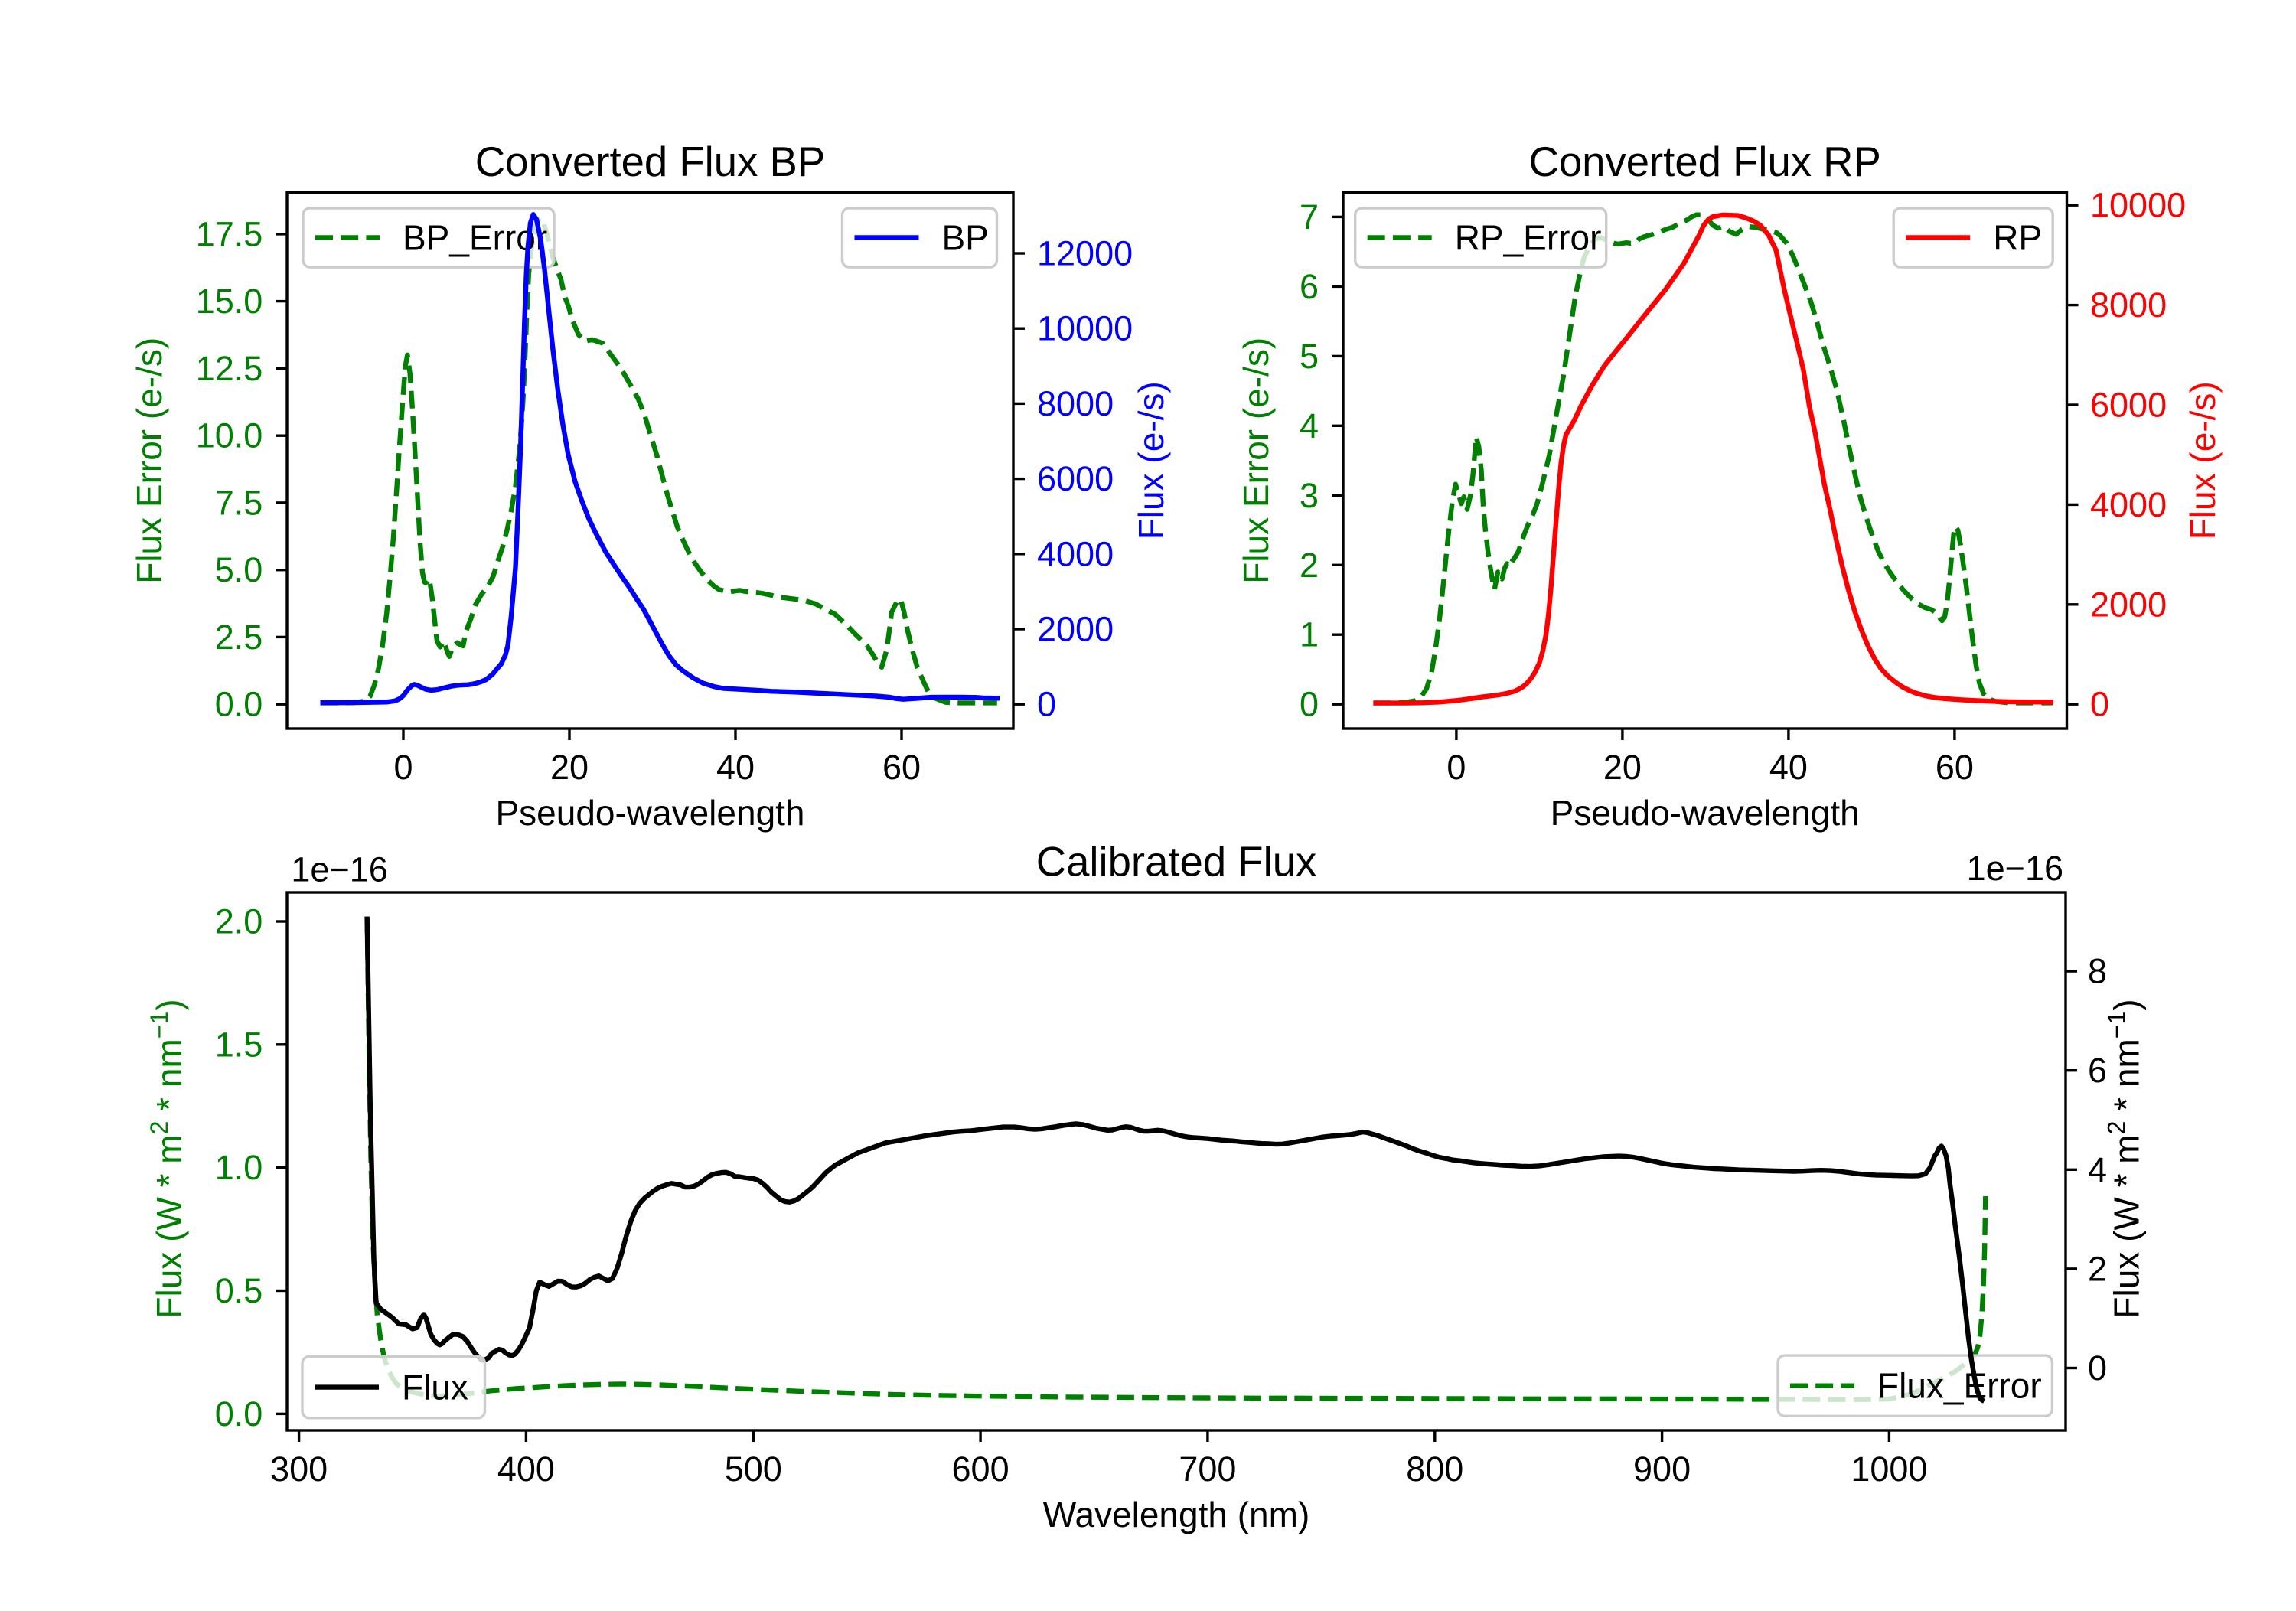 The width and height of the screenshot is (2296, 1611). Describe the element at coordinates (1085, 253) in the screenshot. I see `svg-text: 12000` at that location.